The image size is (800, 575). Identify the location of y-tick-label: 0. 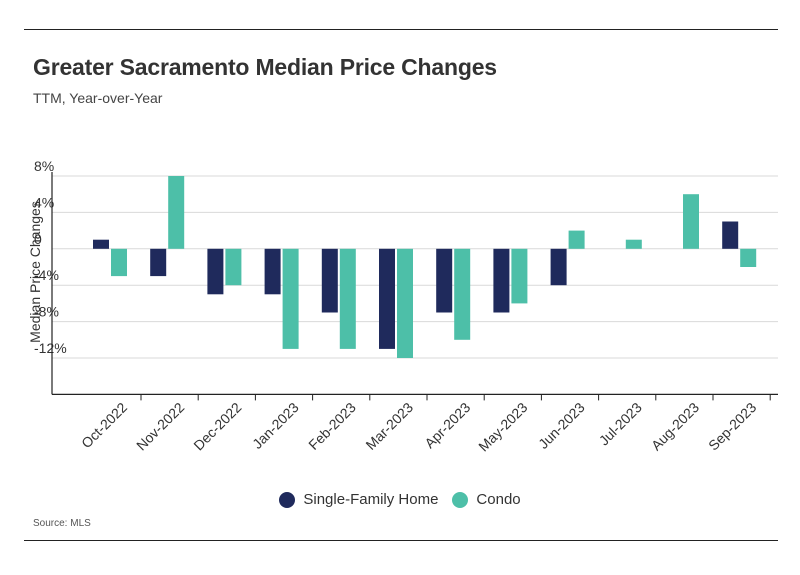
(38, 239).